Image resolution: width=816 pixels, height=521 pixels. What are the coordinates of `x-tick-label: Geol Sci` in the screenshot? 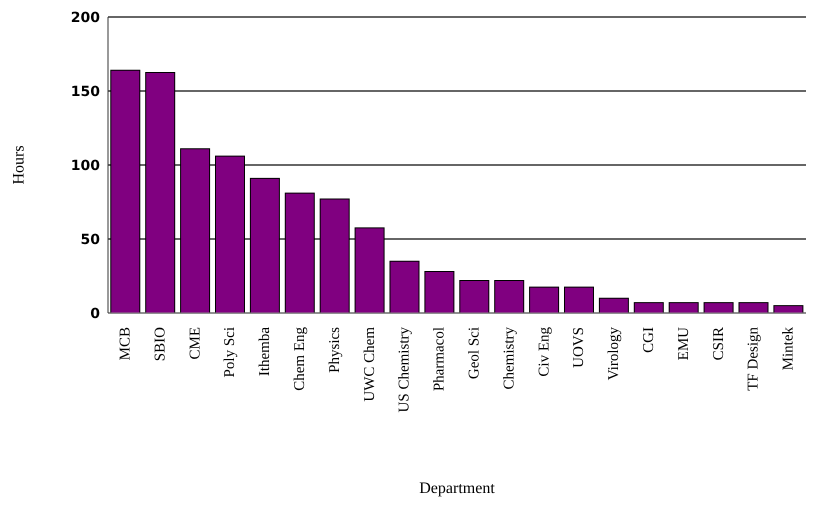 It's located at (474, 353).